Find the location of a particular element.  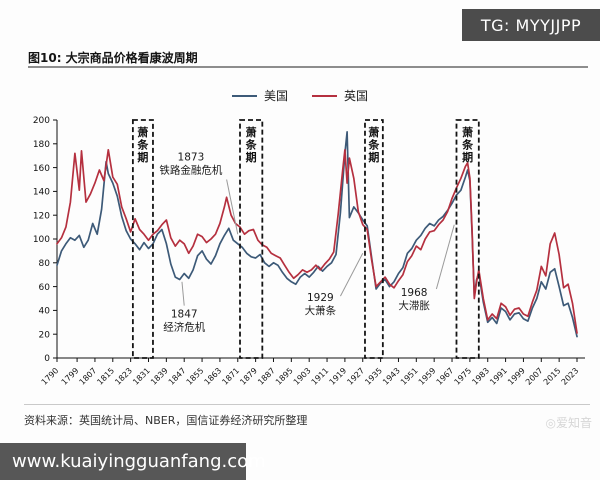

svg-text: 60 is located at coordinates (45, 288).